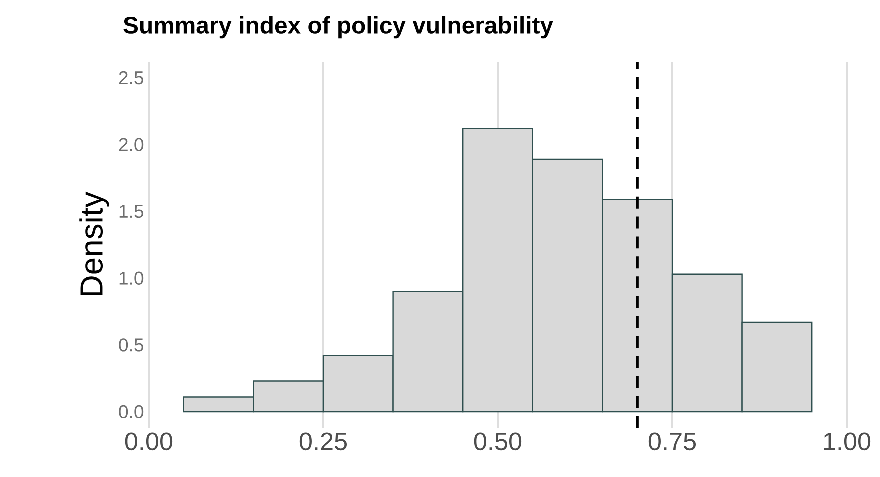  What do you see at coordinates (149, 441) in the screenshot?
I see `x-tick-label: 0.00` at bounding box center [149, 441].